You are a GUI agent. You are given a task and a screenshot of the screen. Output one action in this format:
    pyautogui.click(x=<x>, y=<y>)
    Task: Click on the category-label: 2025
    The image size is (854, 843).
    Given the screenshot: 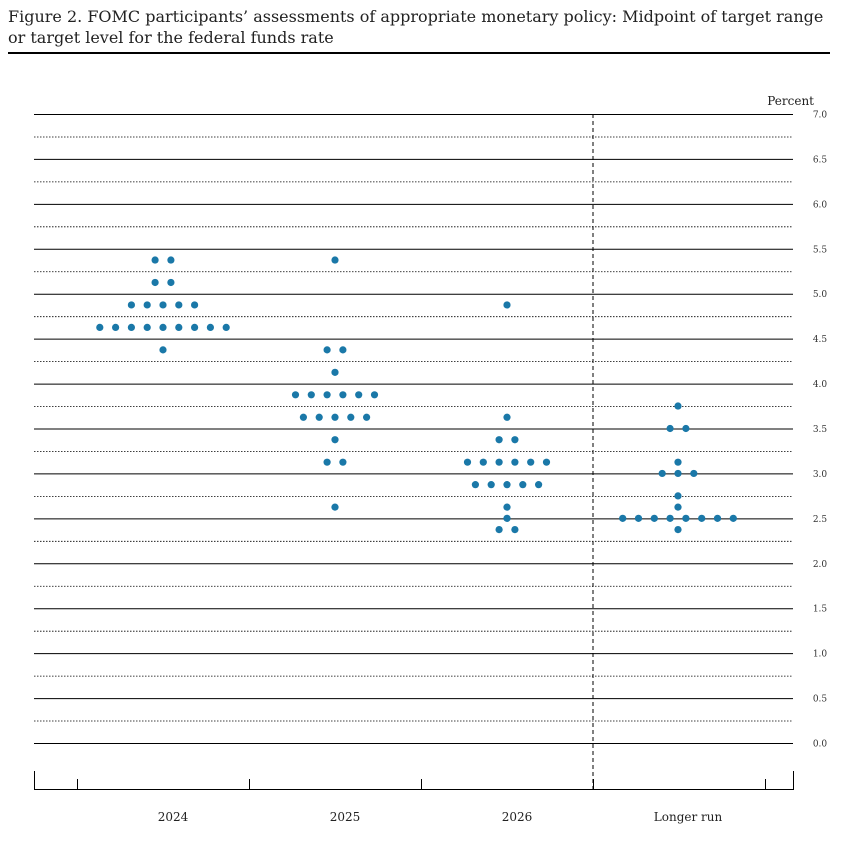 What is the action you would take?
    pyautogui.click(x=345, y=817)
    